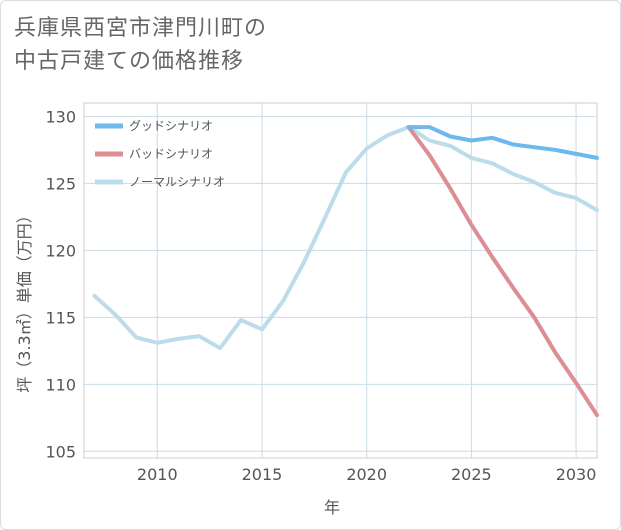 This screenshot has width=621, height=530. Describe the element at coordinates (60, 250) in the screenshot. I see `y-tick-label-120: 120` at that location.